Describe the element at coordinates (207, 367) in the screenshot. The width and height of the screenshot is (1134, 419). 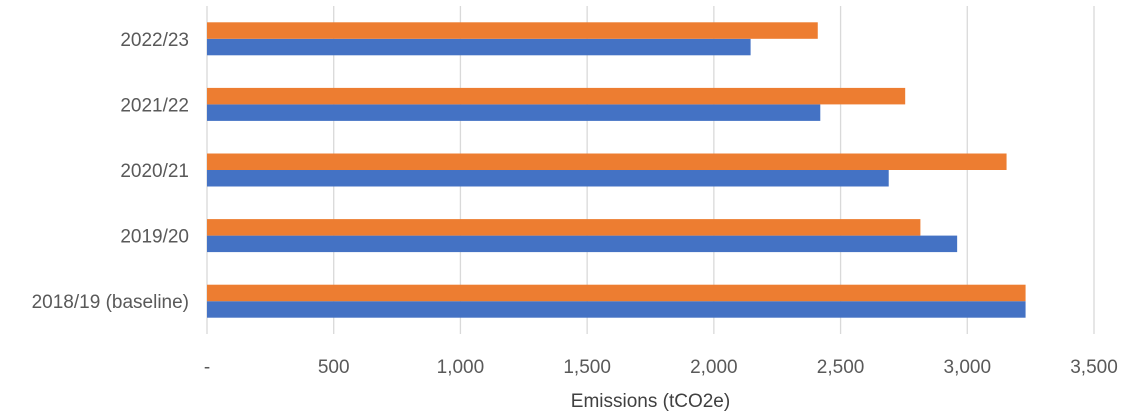
I see `x-tick-label: -` at that location.